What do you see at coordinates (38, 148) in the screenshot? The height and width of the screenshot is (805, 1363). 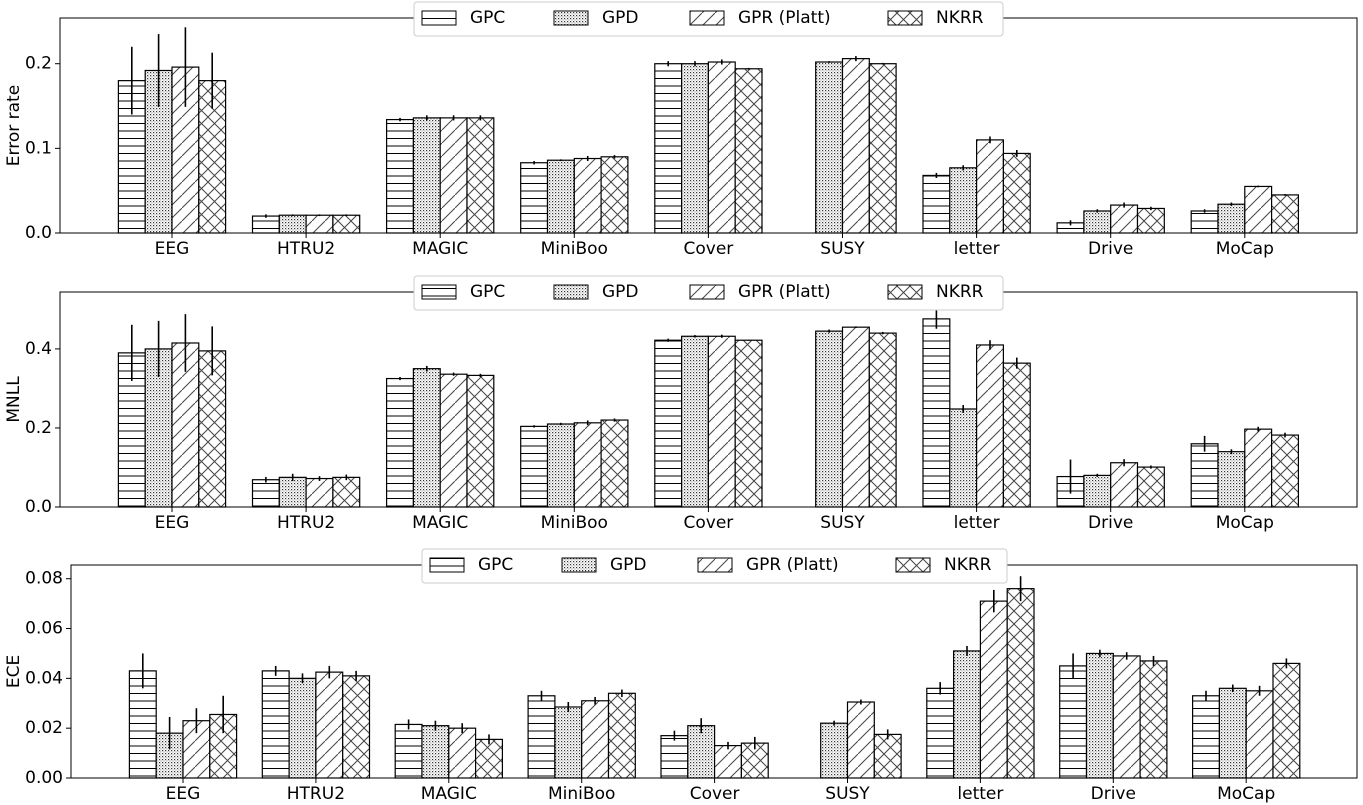 I see `y-tick-label: 0.1` at bounding box center [38, 148].